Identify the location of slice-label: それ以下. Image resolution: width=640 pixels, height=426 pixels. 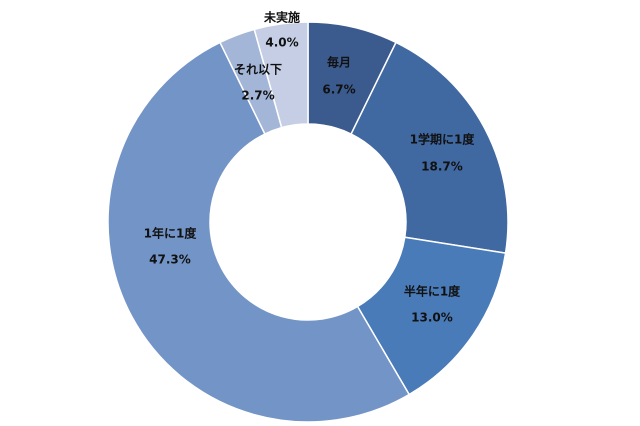
(258, 70).